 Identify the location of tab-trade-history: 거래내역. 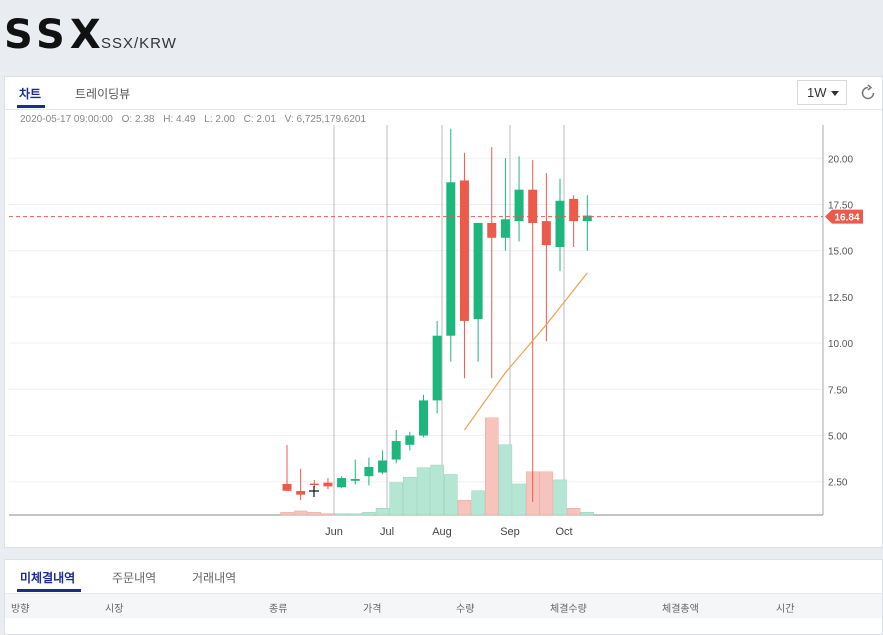
(214, 578).